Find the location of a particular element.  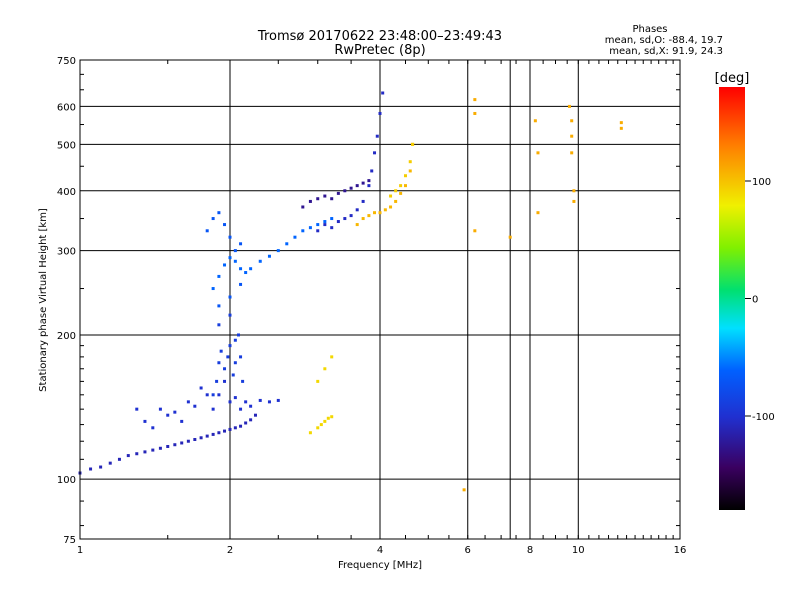

y-tick-label: 75 is located at coordinates (69, 540).